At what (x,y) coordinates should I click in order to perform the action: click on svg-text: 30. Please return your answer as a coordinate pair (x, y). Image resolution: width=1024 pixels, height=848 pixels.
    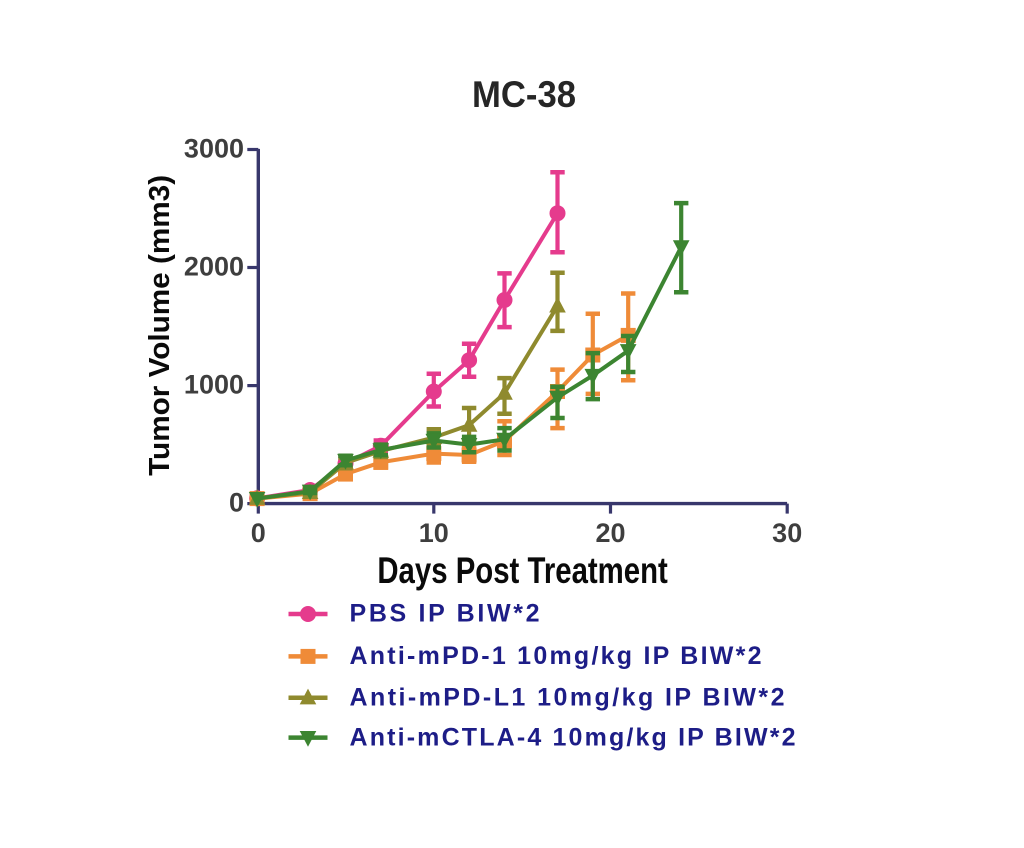
    Looking at the image, I should click on (787, 533).